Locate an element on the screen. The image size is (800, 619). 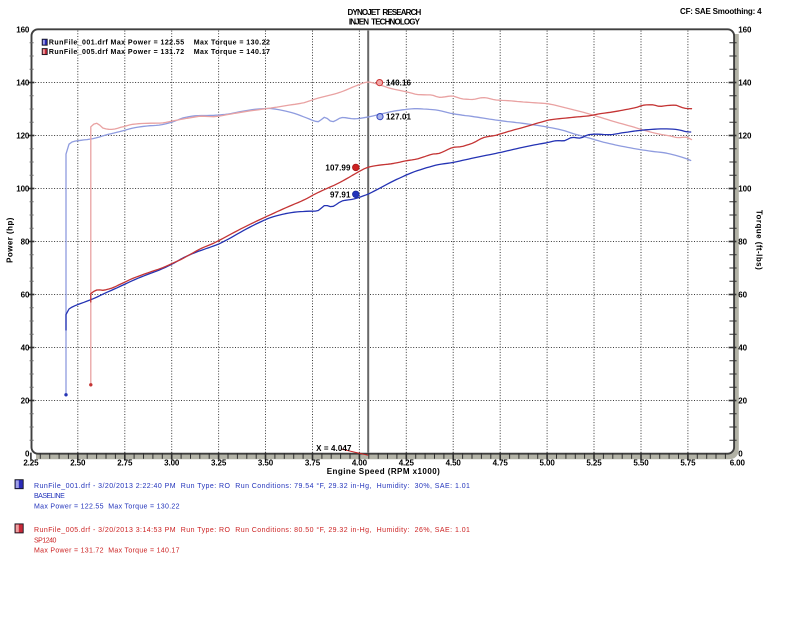
svg-text:RunFile_001.drf Max Power = 12: RunFile_001.drf Max Power = 122.55 is located at coordinates (117, 43).